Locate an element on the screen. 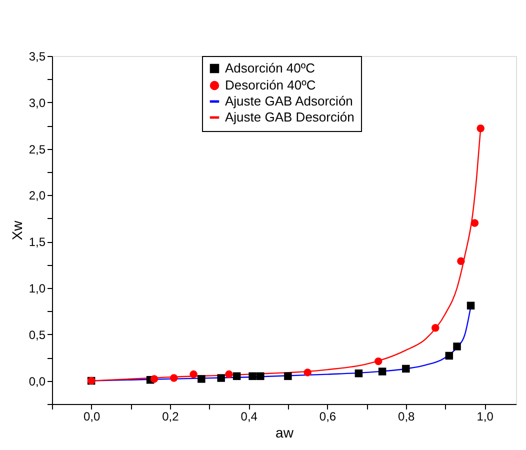 Image resolution: width=526 pixels, height=450 pixels. y-tick-label: 3,5 is located at coordinates (37, 57).